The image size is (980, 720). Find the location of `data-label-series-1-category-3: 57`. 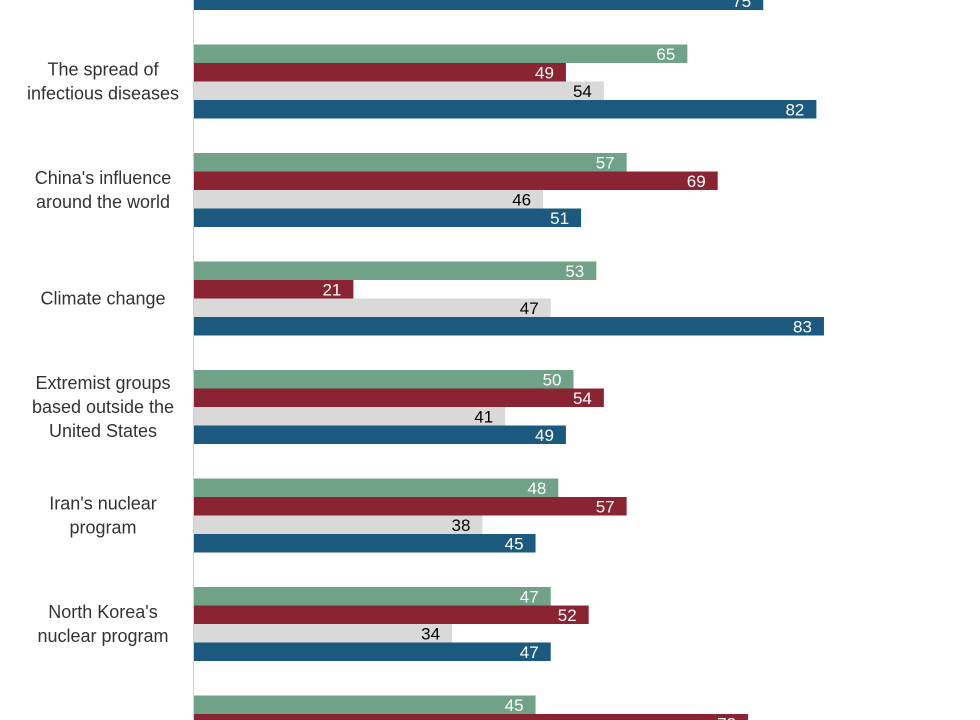

data-label-series-1-category-3: 57 is located at coordinates (605, 162).